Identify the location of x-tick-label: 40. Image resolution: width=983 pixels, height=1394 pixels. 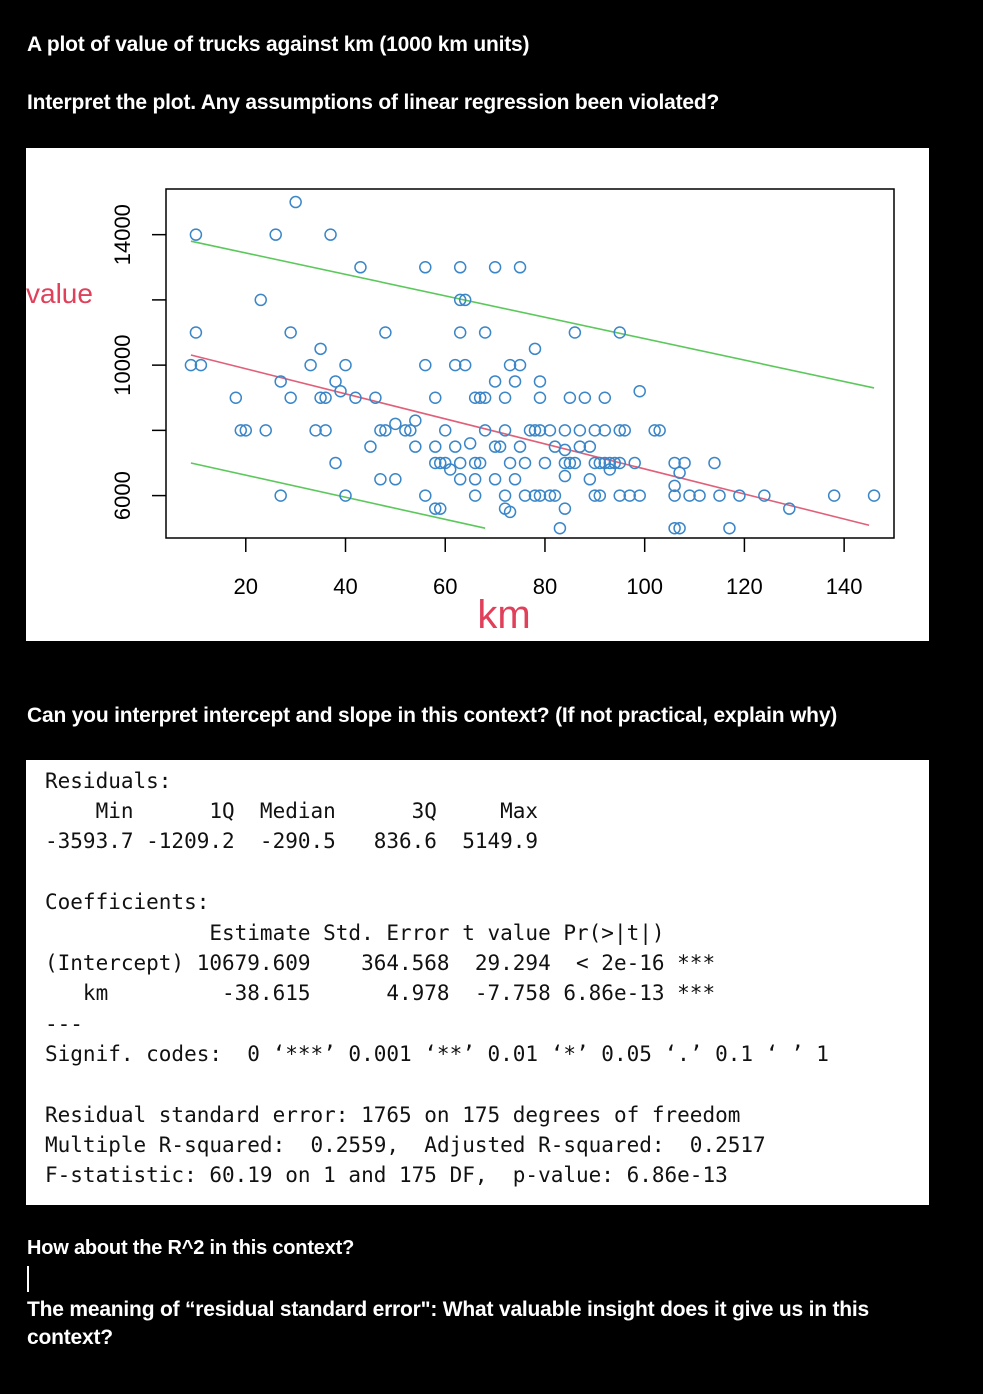
(345, 586).